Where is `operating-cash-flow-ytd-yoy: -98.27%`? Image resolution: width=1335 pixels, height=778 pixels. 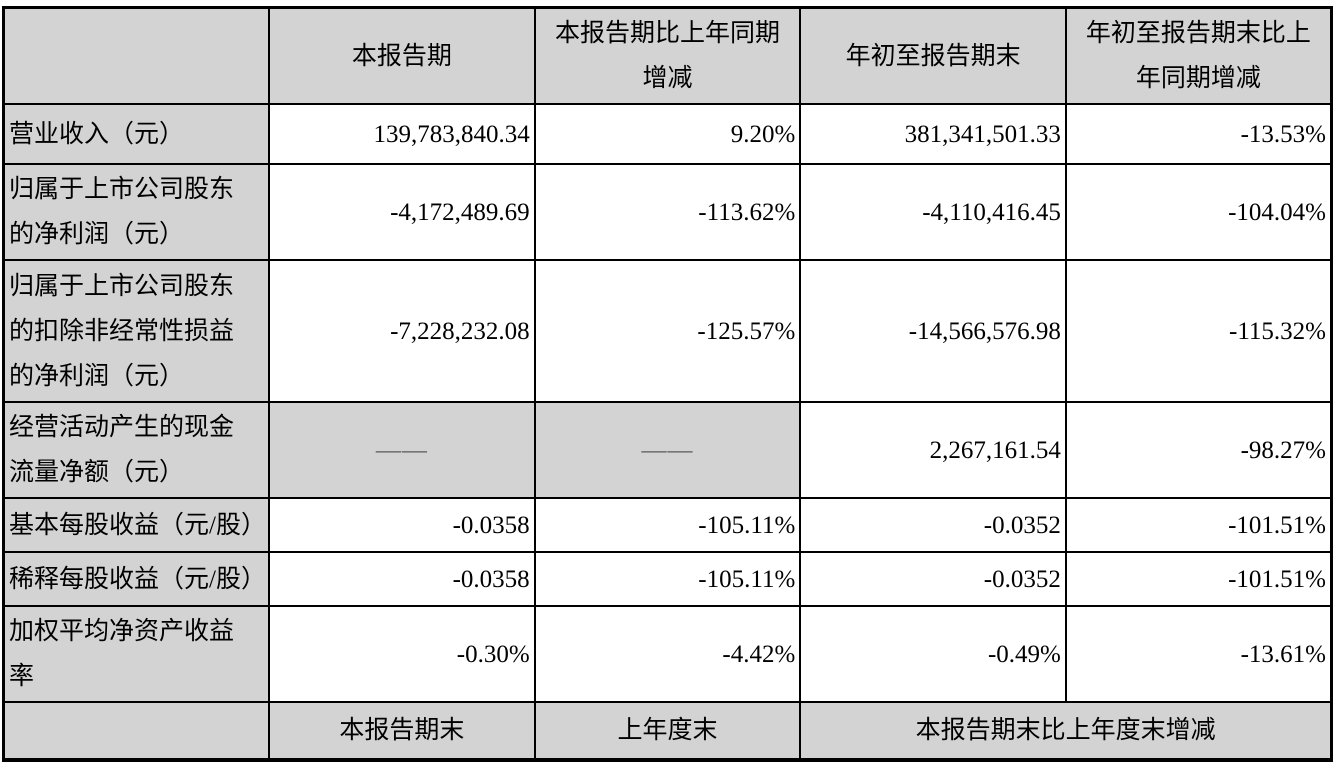 operating-cash-flow-ytd-yoy: -98.27% is located at coordinates (1198, 450).